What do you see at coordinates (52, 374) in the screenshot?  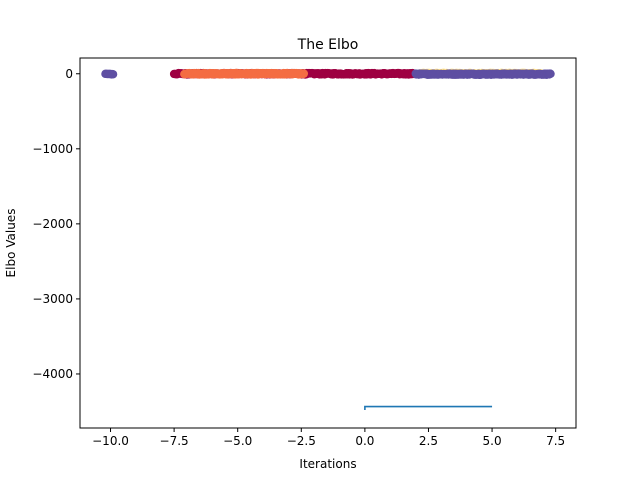 I see `y-tick-label: −4000` at bounding box center [52, 374].